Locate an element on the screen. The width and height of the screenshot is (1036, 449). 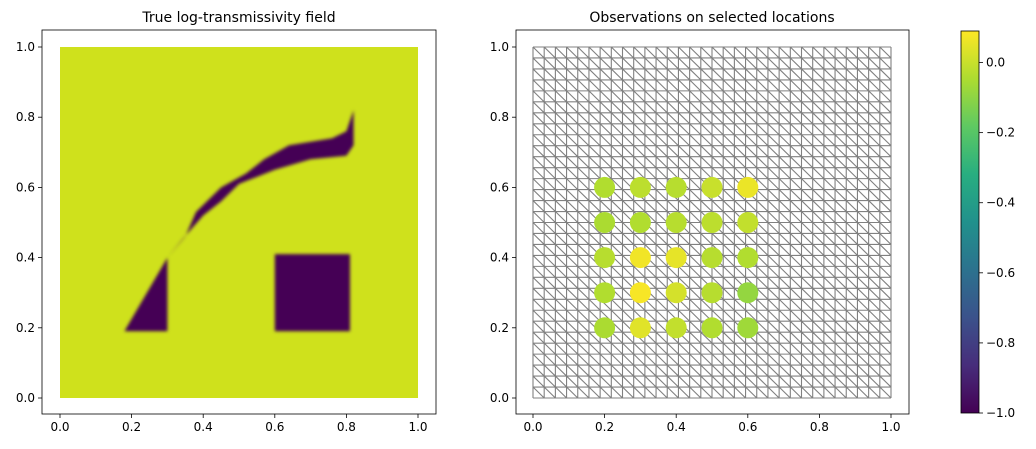
right-x-tick-label: 0.2 is located at coordinates (604, 427).